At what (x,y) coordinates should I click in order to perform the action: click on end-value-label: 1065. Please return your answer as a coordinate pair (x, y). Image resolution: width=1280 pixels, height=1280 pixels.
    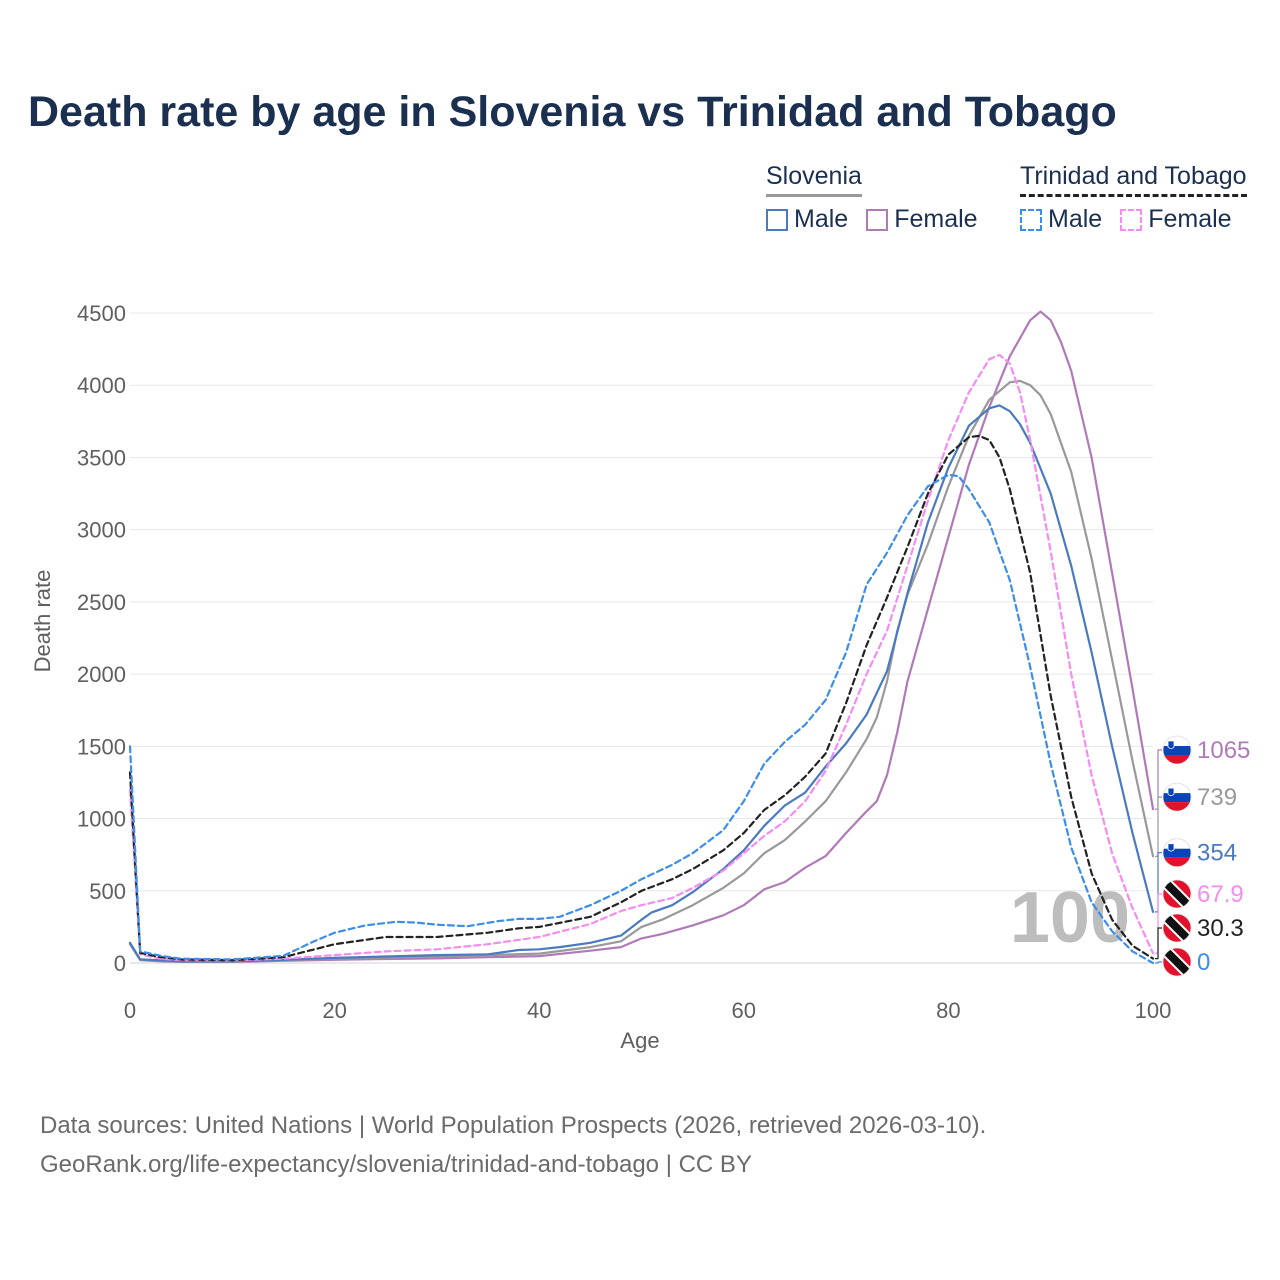
    Looking at the image, I should click on (1223, 750).